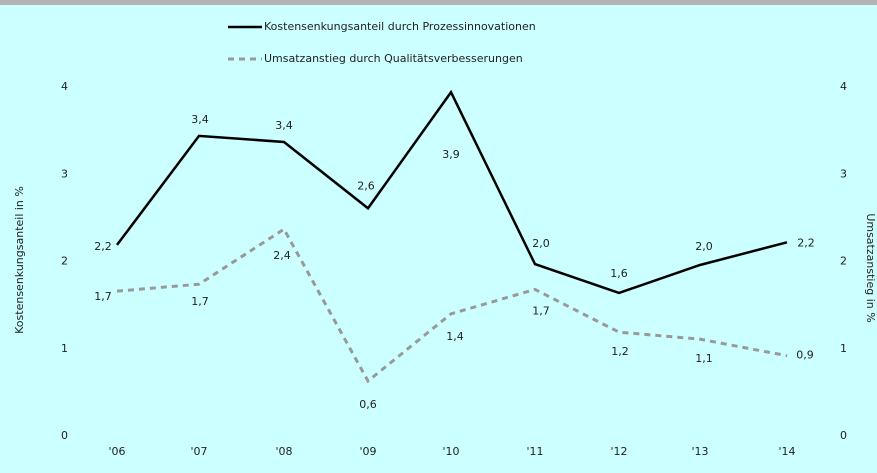 This screenshot has height=473, width=877. Describe the element at coordinates (843, 173) in the screenshot. I see `y2-tick-label: 3` at that location.